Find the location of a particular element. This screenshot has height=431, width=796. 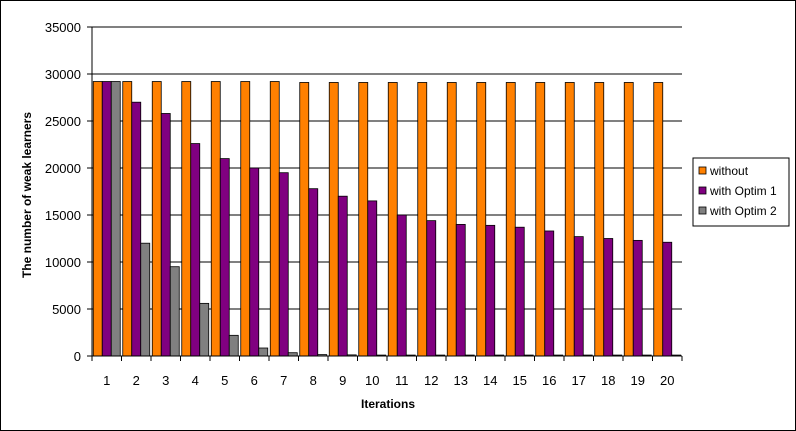

legend-label: with Optim 1 is located at coordinates (743, 191).